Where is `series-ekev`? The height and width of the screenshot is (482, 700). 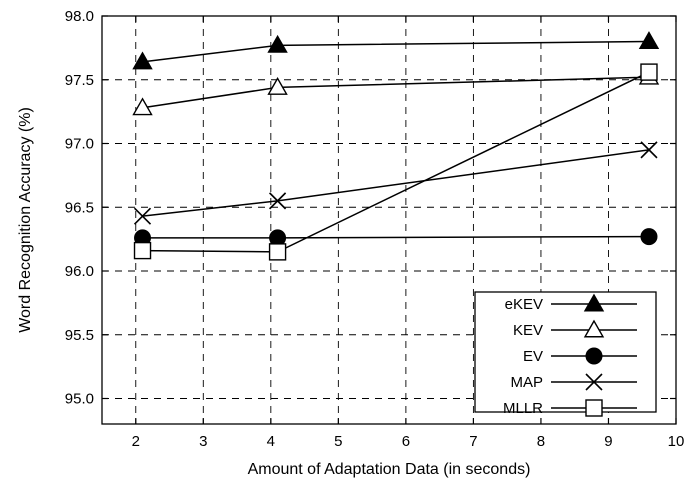
series-ekev is located at coordinates (396, 50).